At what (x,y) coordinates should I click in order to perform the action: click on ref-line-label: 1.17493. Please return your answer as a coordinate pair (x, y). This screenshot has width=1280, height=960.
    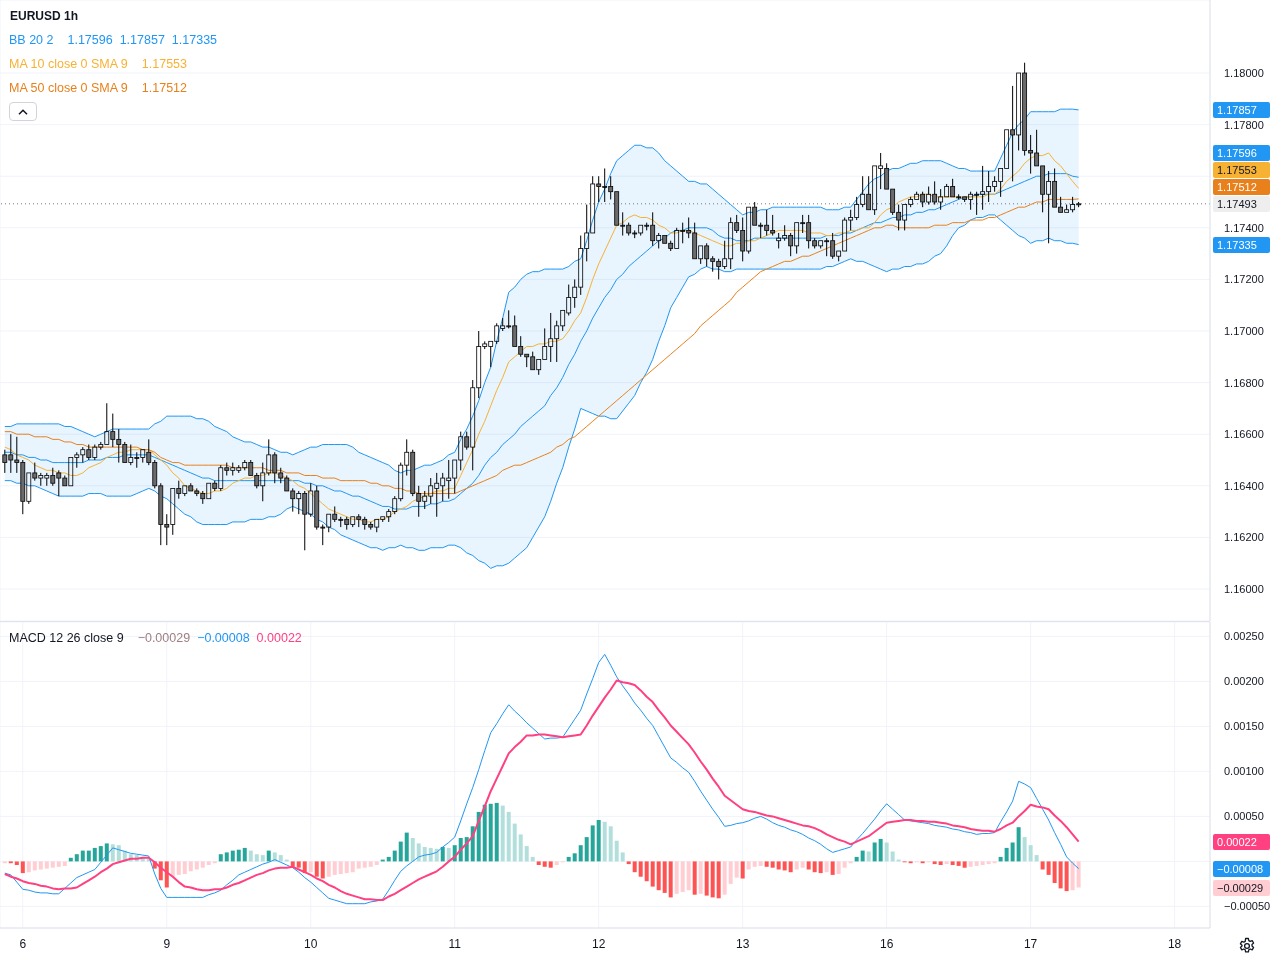
    Looking at the image, I should click on (1241, 203).